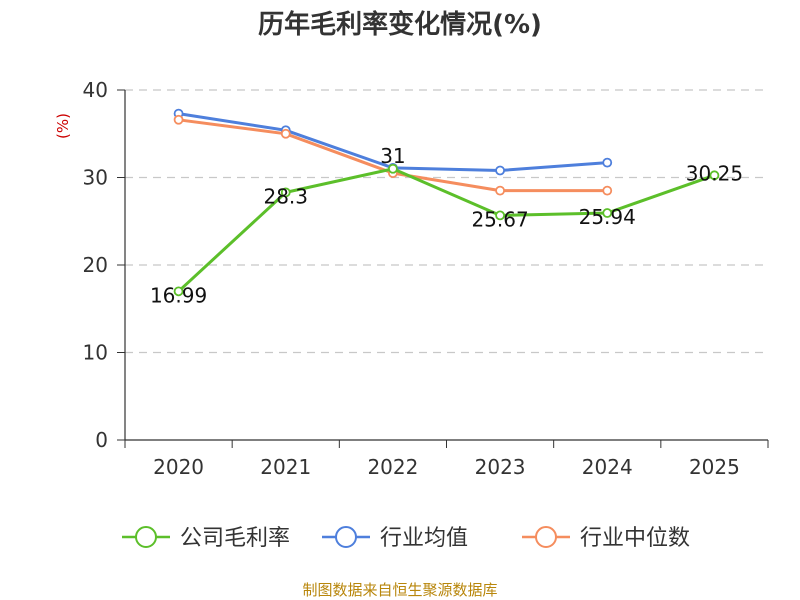 The height and width of the screenshot is (600, 800). I want to click on legend-item: 行业中位数, so click(606, 538).